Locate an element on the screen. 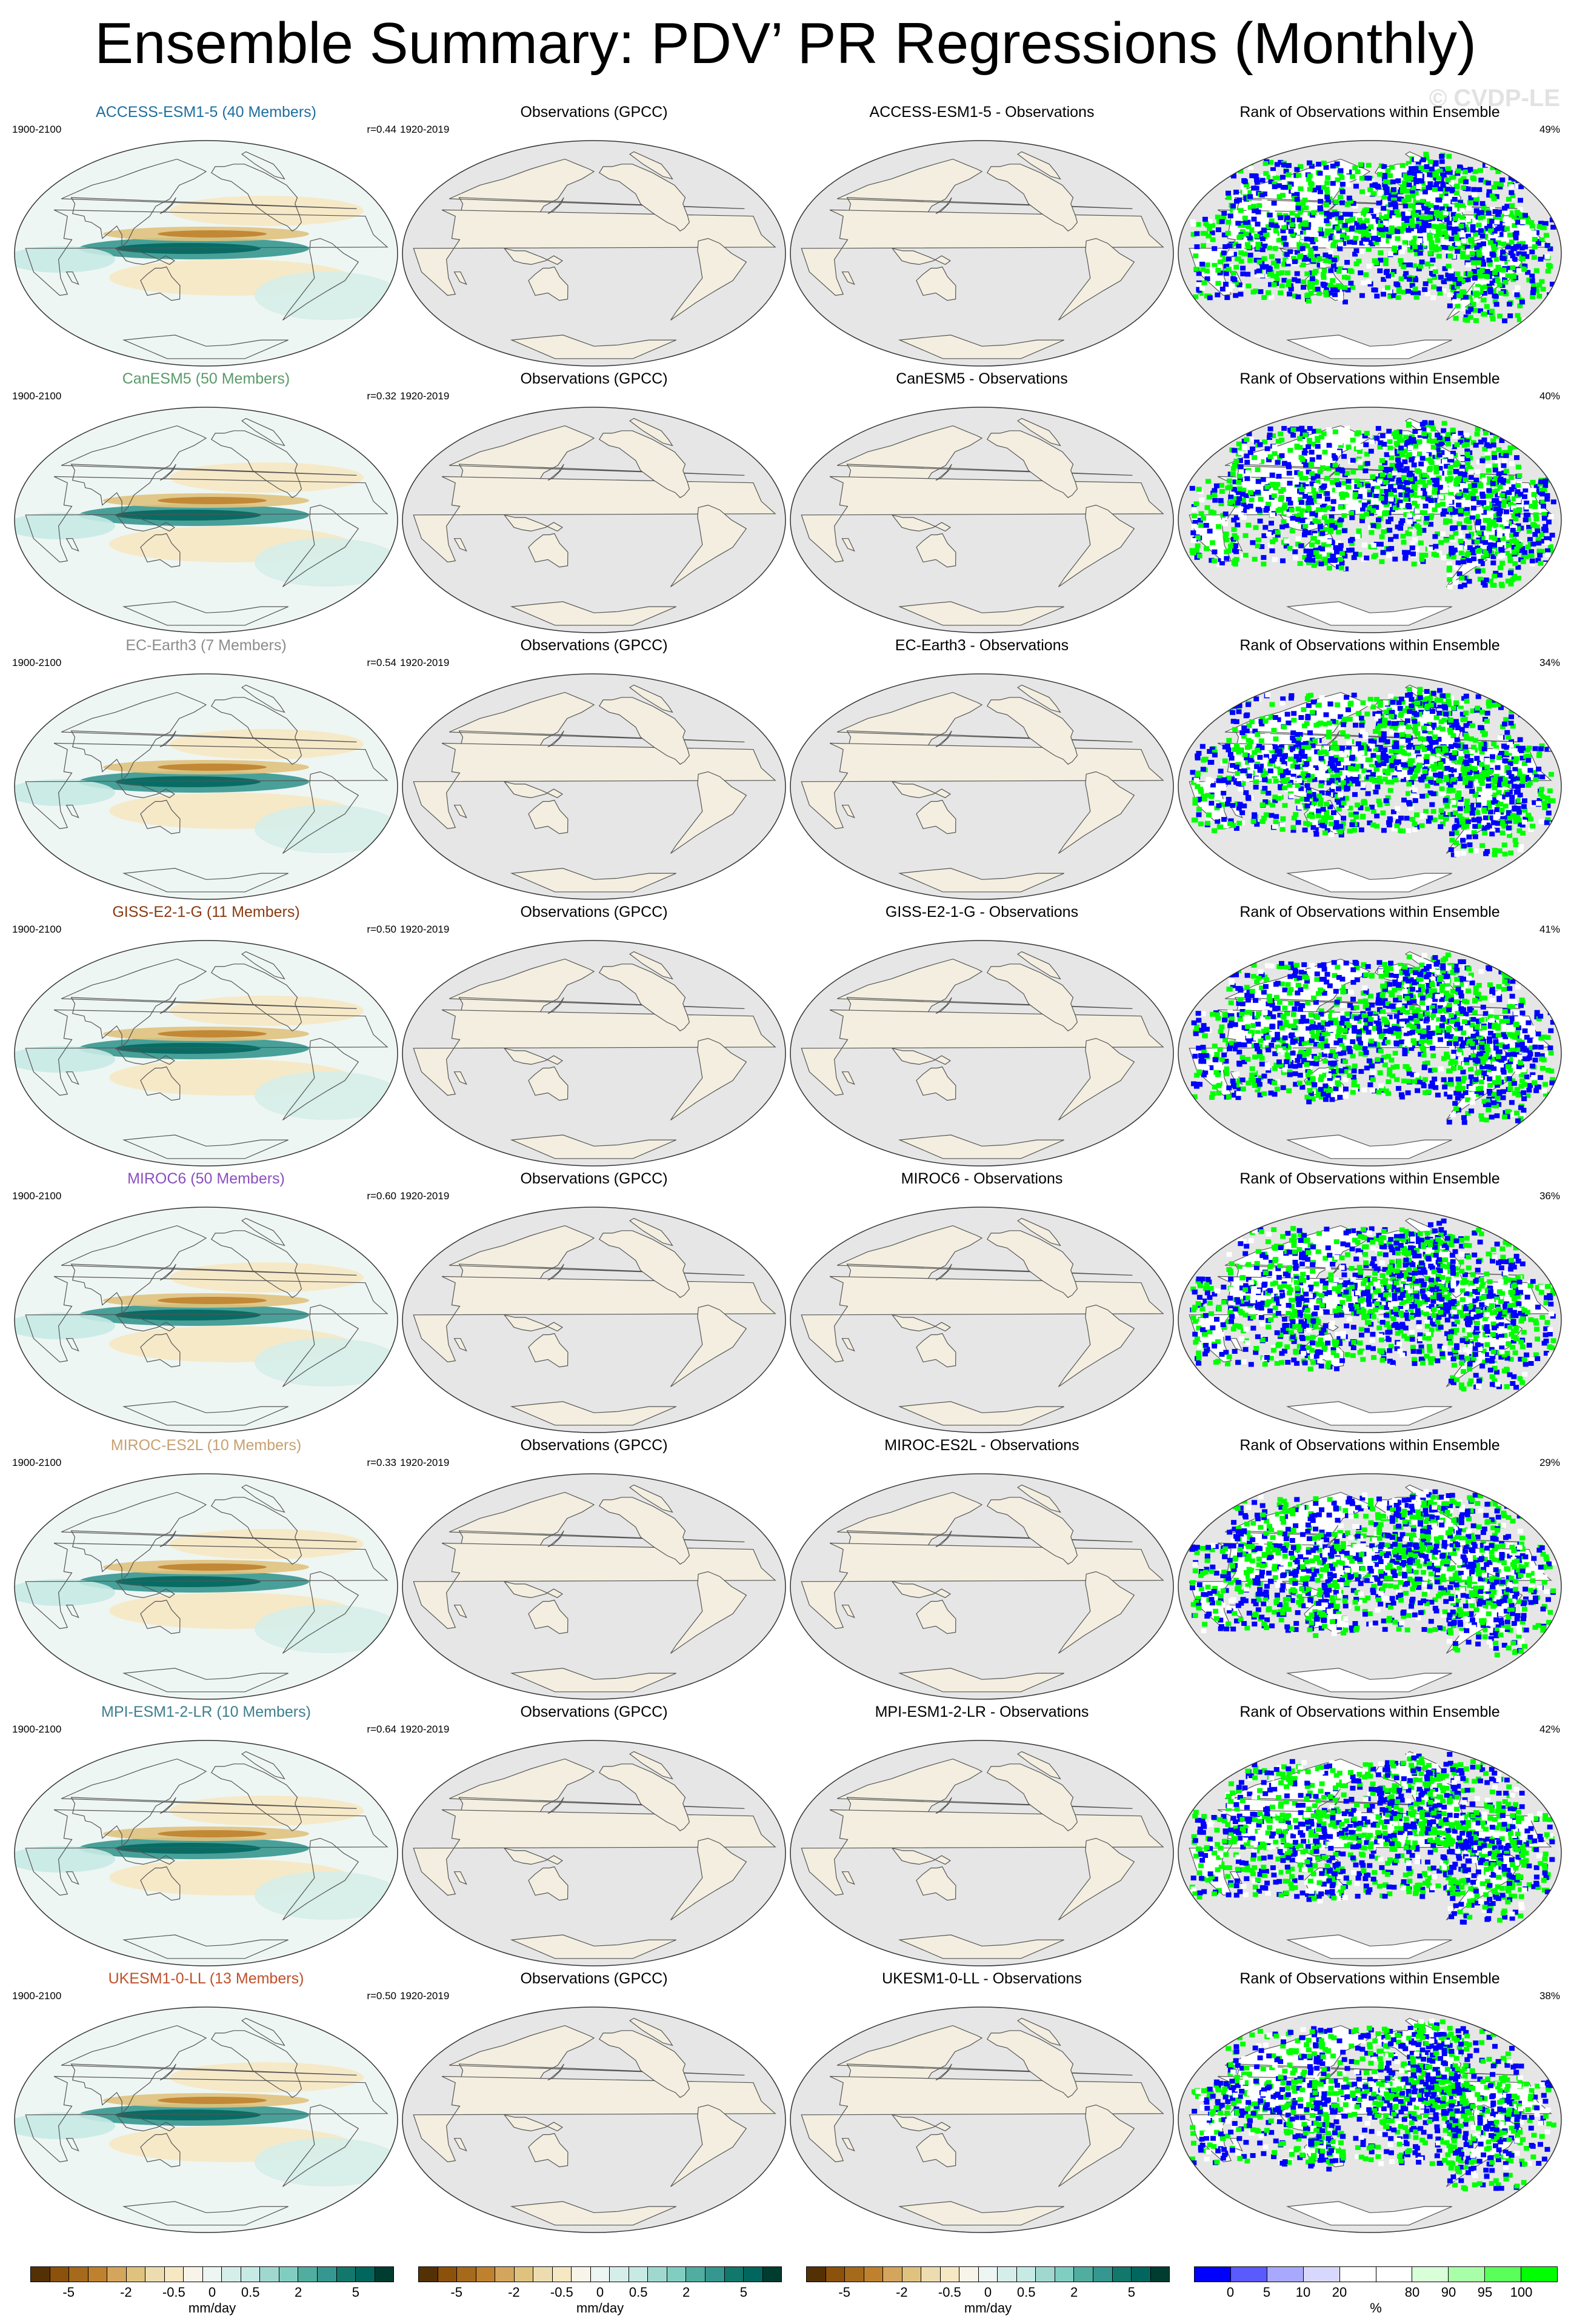 The height and width of the screenshot is (2324, 1571). pattern-correlation: r=0.32 is located at coordinates (382, 396).